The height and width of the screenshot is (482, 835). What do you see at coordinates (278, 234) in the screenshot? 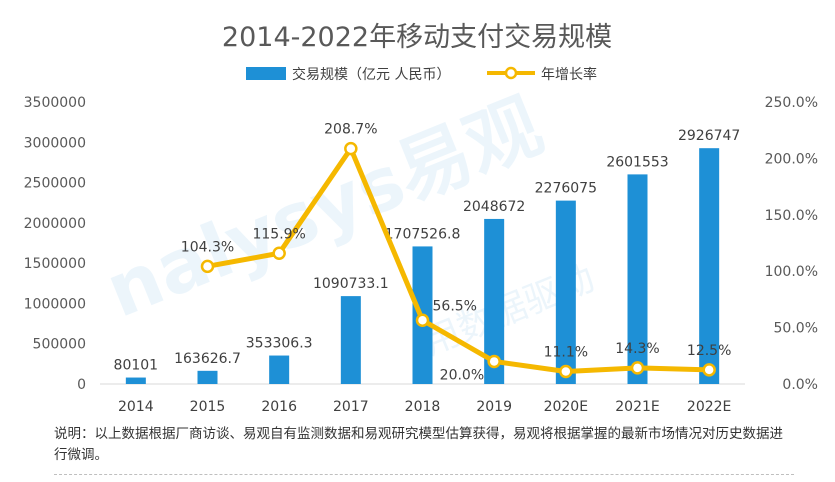
I see `growth-value-label: 115.9%` at bounding box center [278, 234].